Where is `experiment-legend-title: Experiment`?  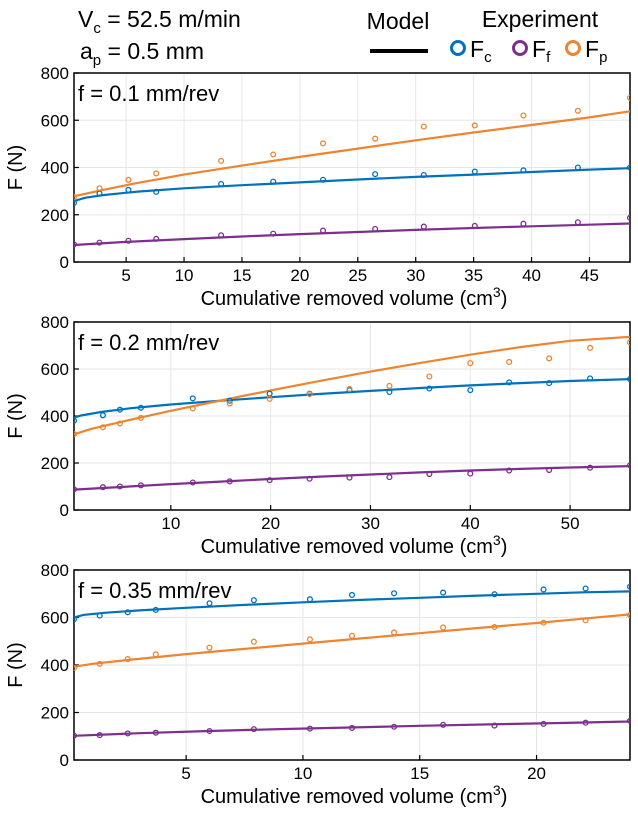
experiment-legend-title: Experiment is located at coordinates (540, 19).